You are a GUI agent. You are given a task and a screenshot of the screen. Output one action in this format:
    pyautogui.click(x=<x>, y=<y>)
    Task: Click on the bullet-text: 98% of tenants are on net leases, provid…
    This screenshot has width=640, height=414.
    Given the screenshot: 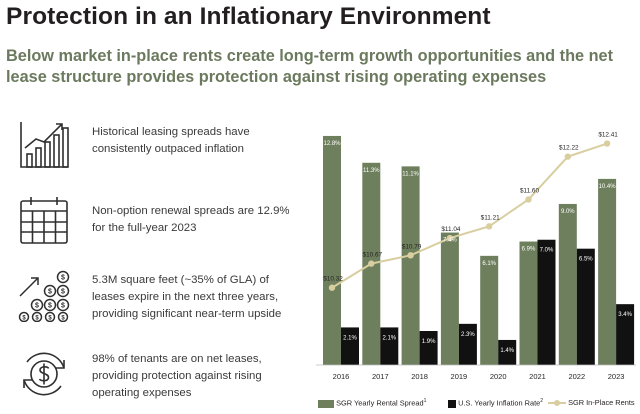 What is the action you would take?
    pyautogui.click(x=177, y=376)
    